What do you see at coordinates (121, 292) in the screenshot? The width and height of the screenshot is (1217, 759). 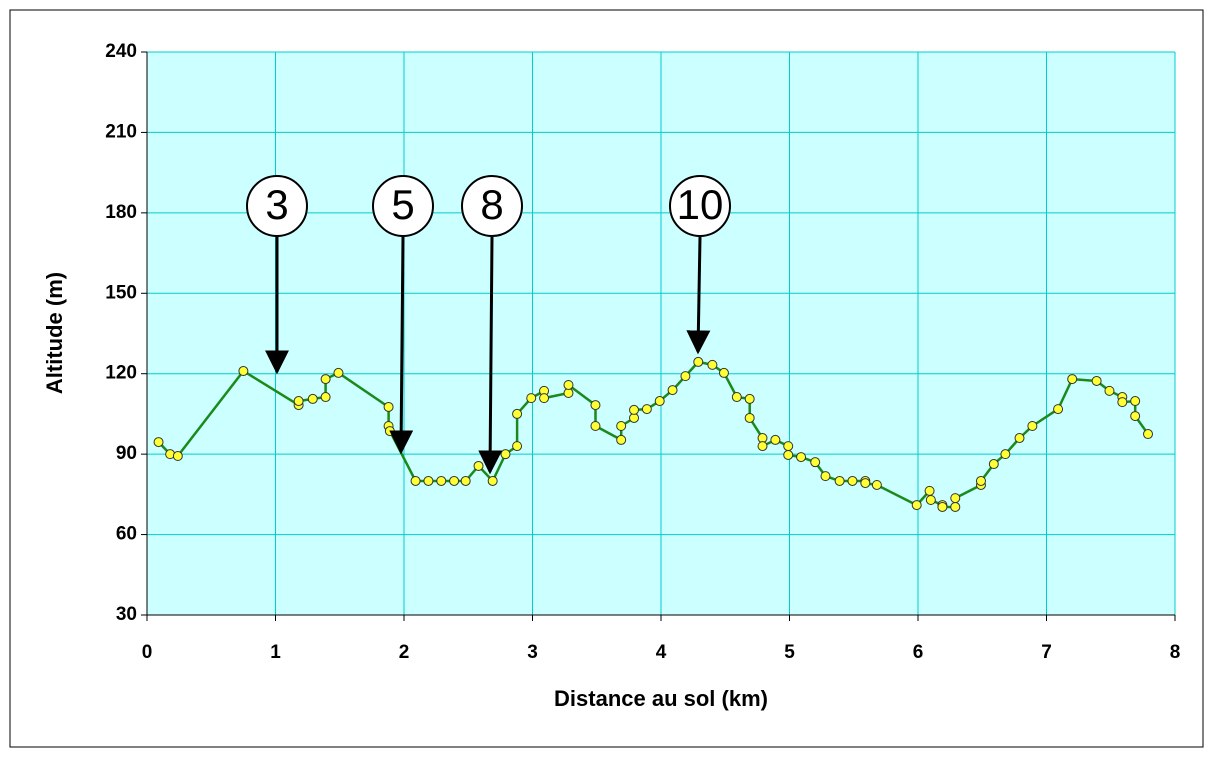 I see `y-tick-label: 150` at bounding box center [121, 292].